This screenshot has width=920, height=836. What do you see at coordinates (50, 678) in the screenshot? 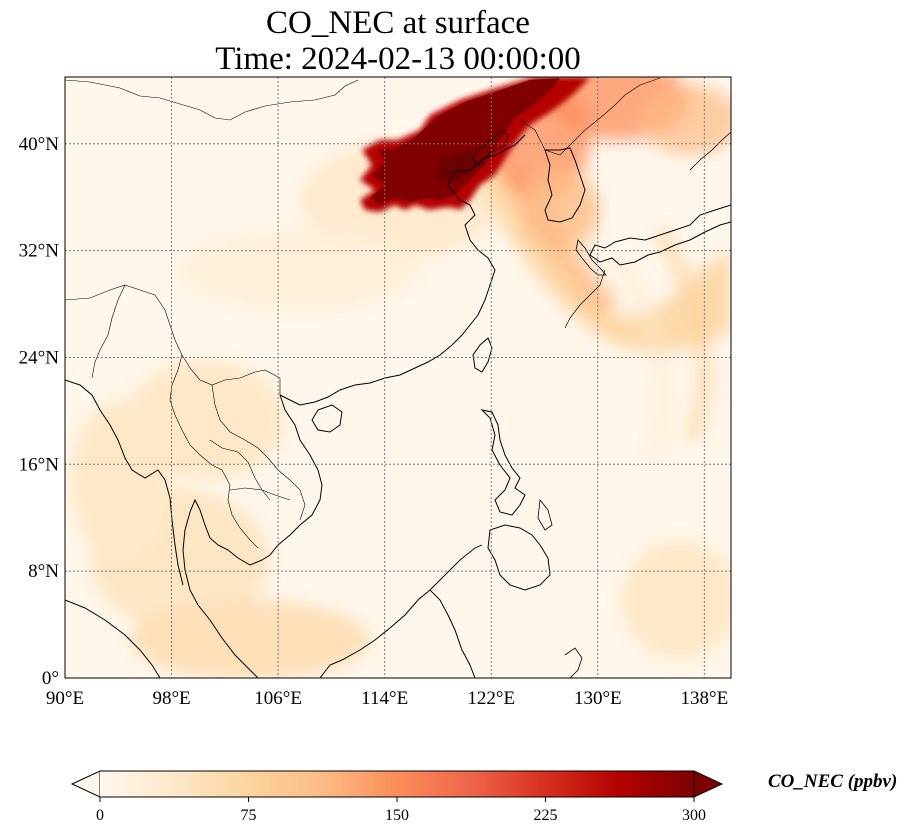
I see `latitude-tick-label: 0°` at bounding box center [50, 678].